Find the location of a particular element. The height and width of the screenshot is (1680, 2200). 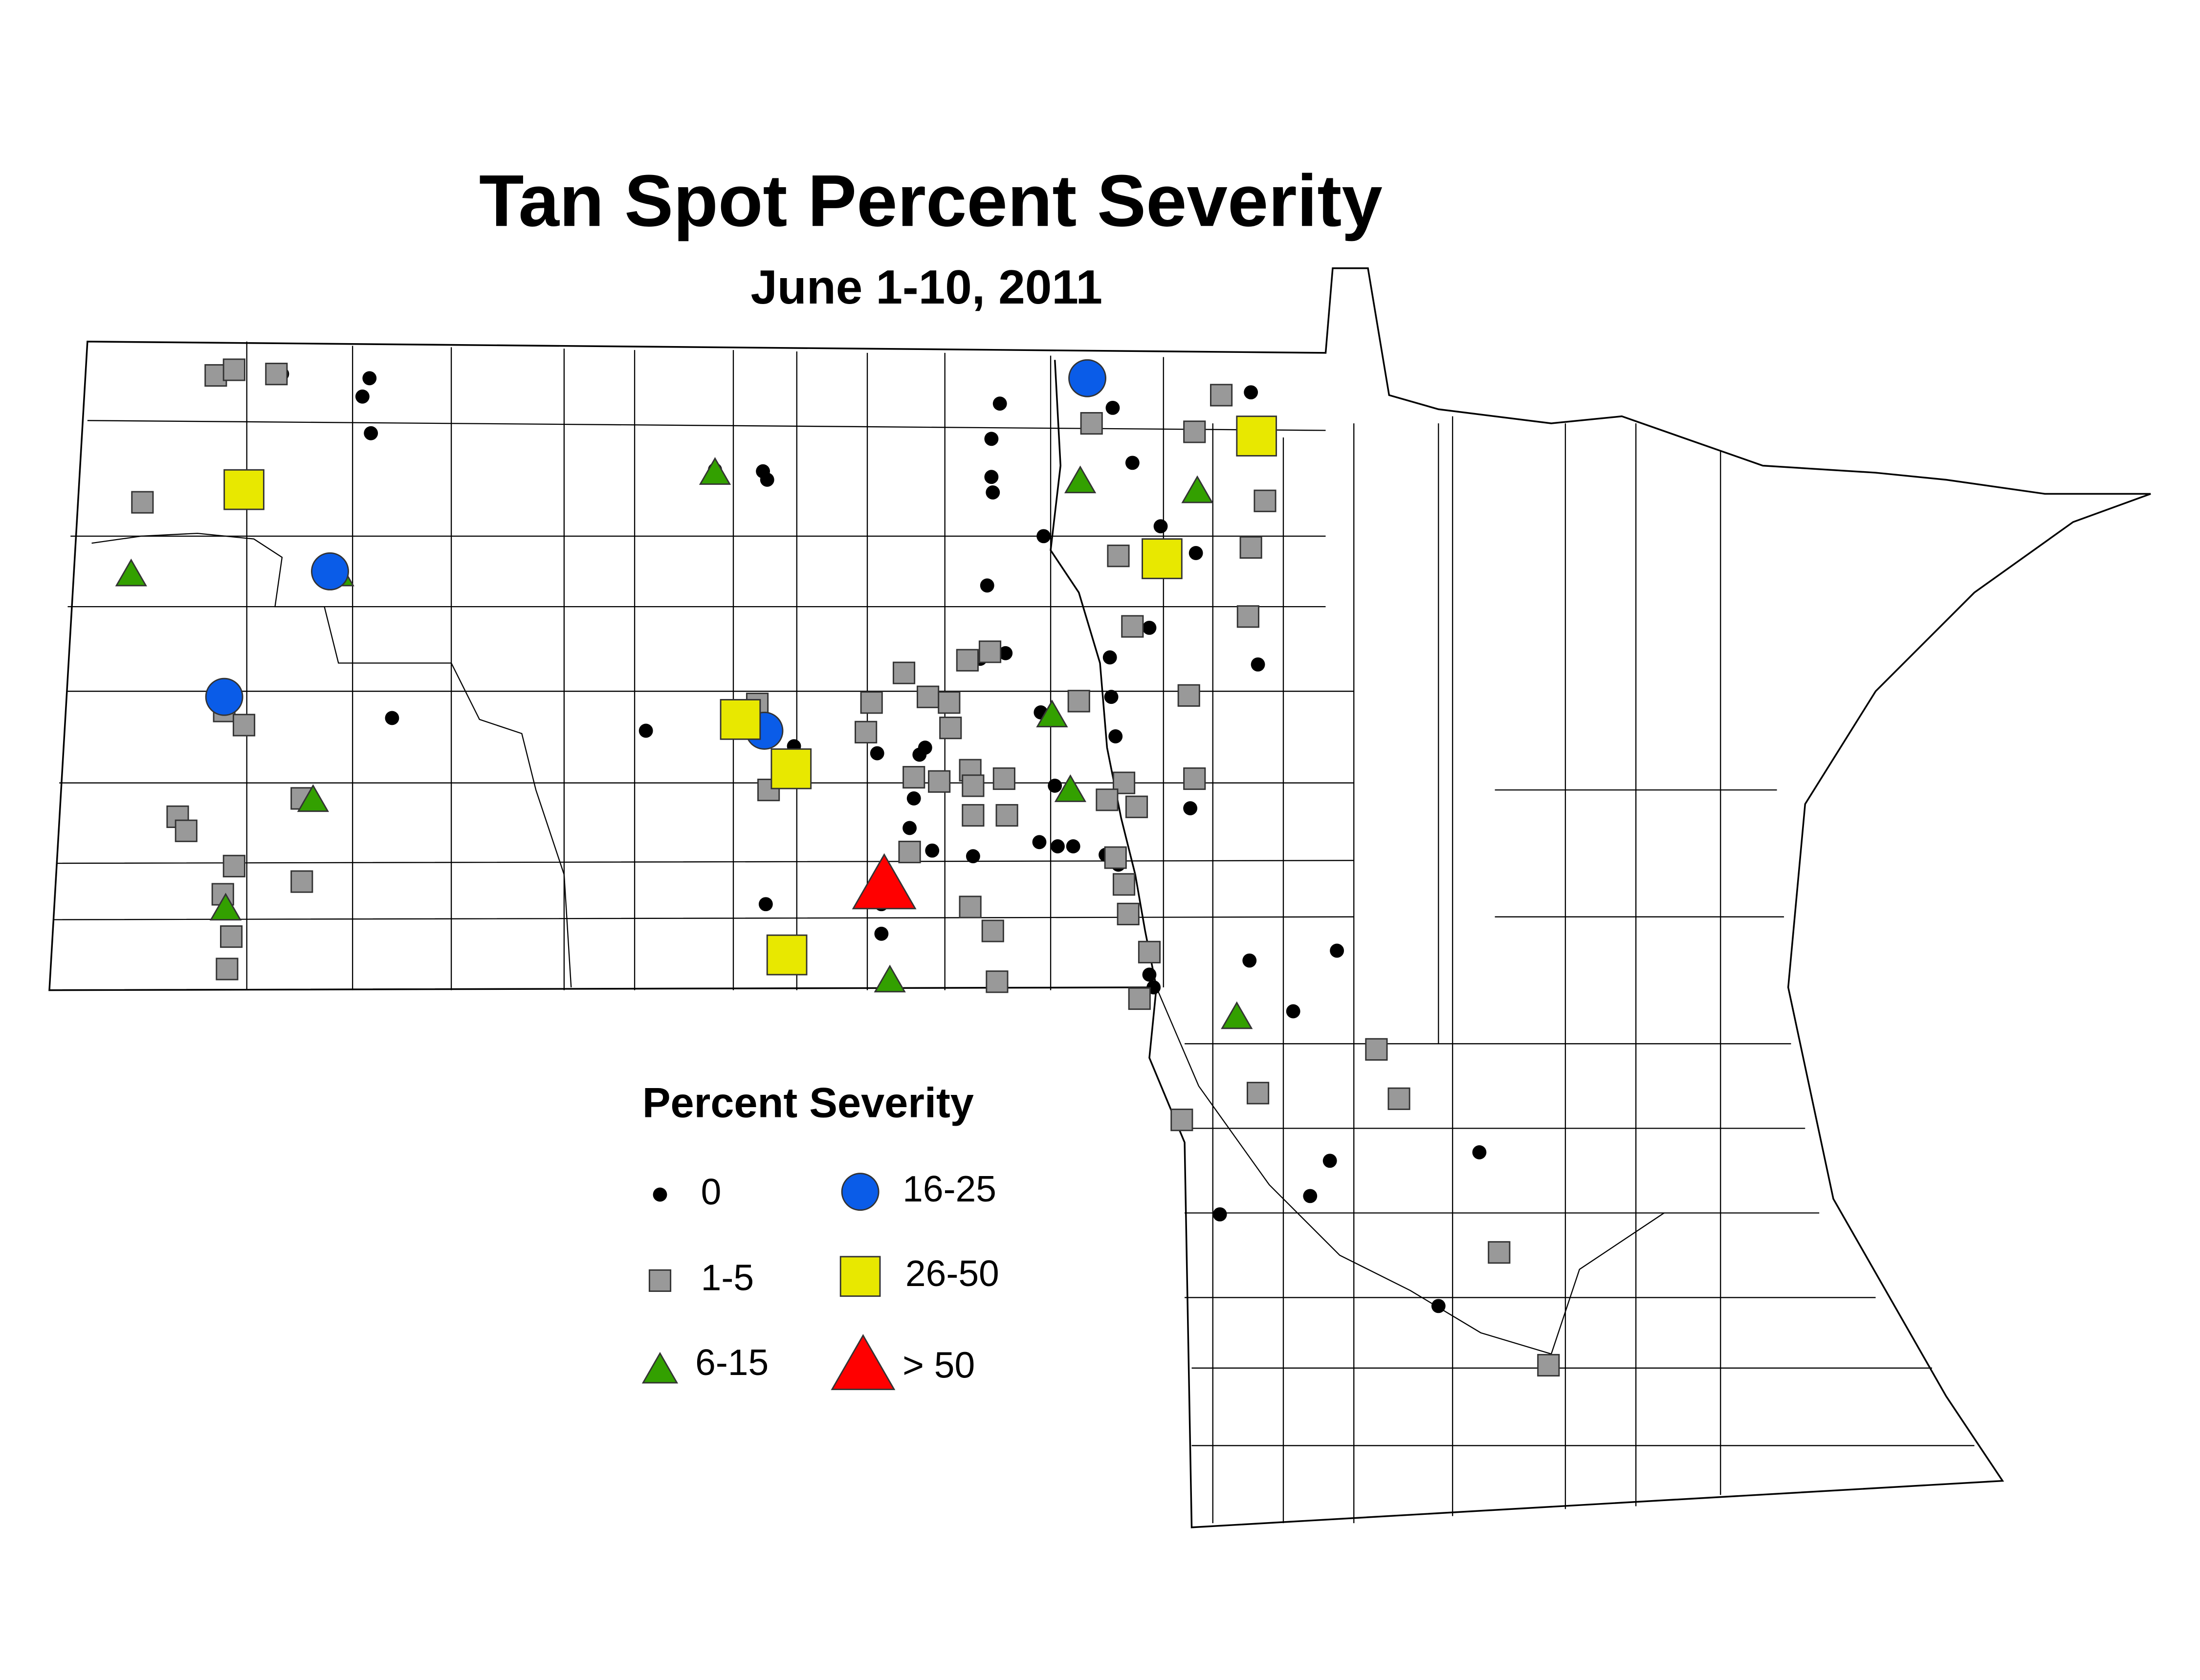

legend-label: 0 is located at coordinates (711, 1191).